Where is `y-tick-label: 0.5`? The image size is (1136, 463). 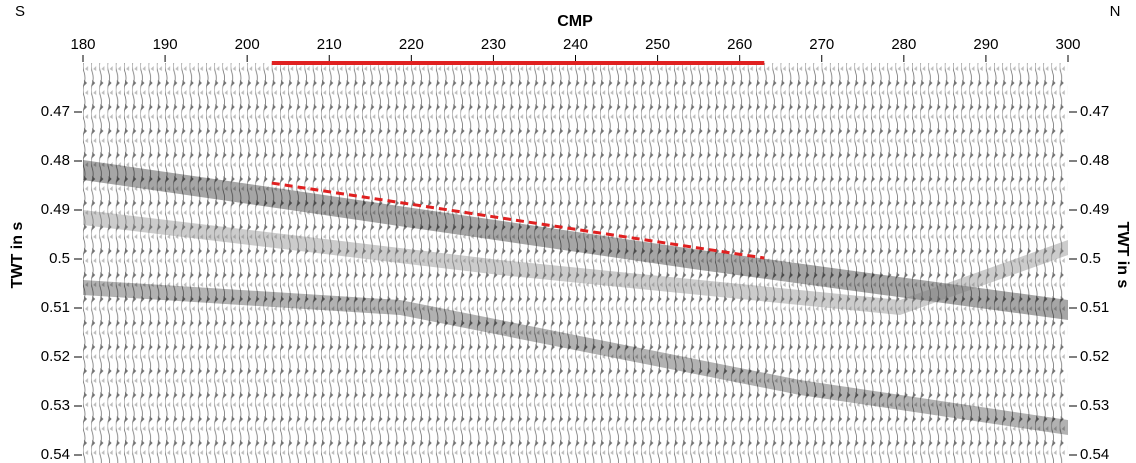 y-tick-label: 0.5 is located at coordinates (59, 258).